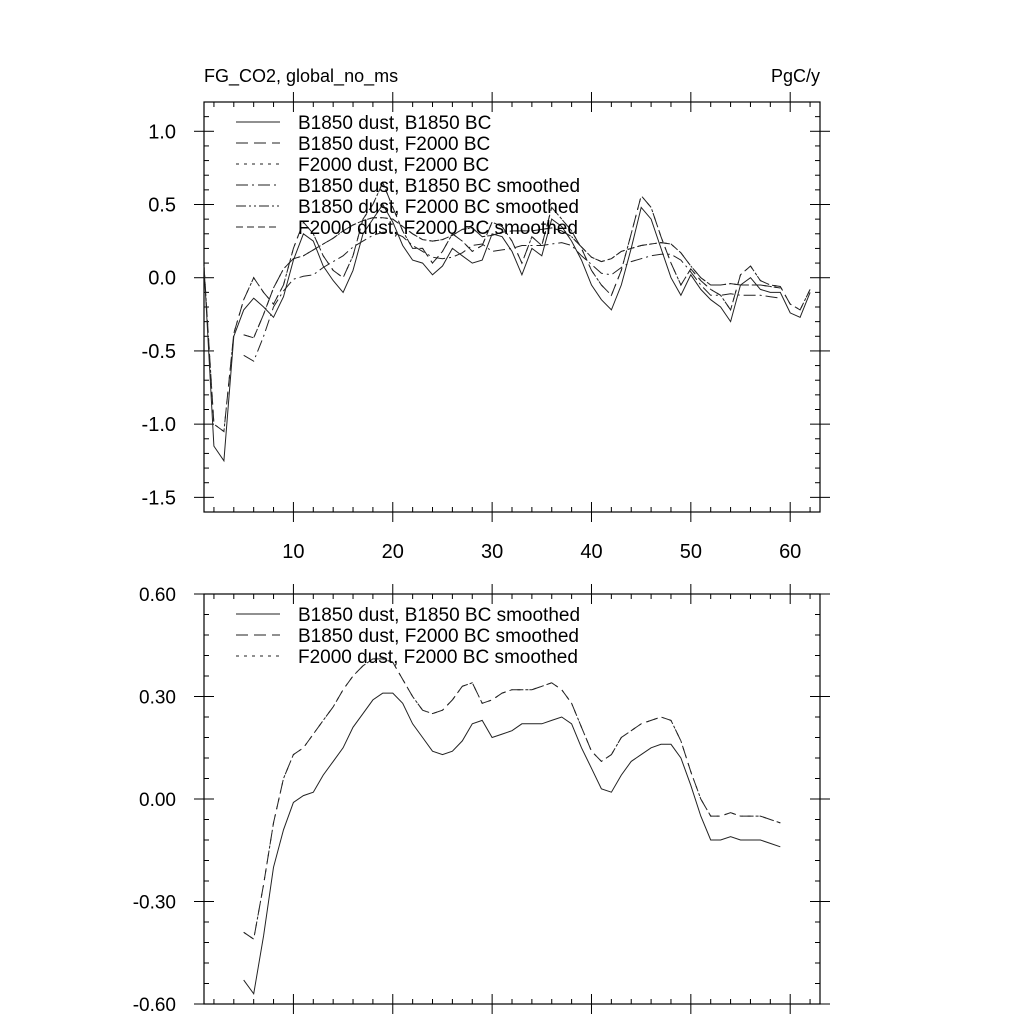 This screenshot has width=1024, height=1024. What do you see at coordinates (591, 552) in the screenshot?
I see `top-x-tick-label: 40` at bounding box center [591, 552].